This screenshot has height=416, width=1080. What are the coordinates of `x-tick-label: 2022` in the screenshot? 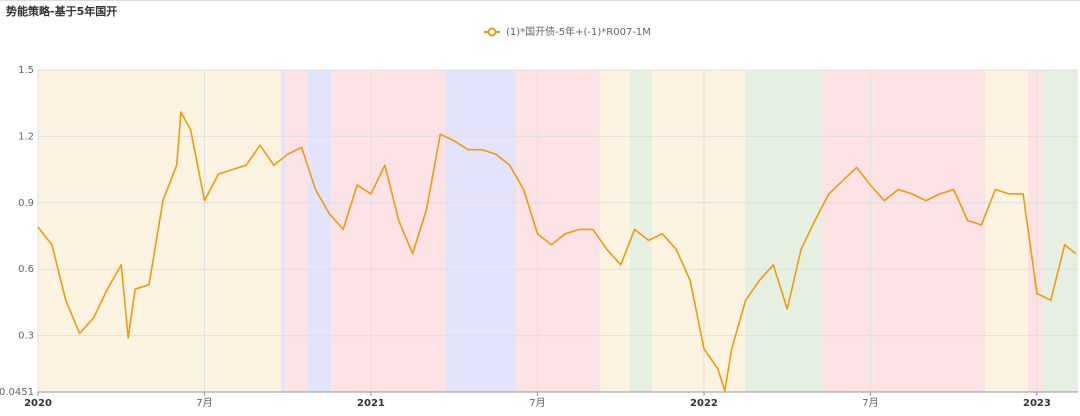 It's located at (704, 403).